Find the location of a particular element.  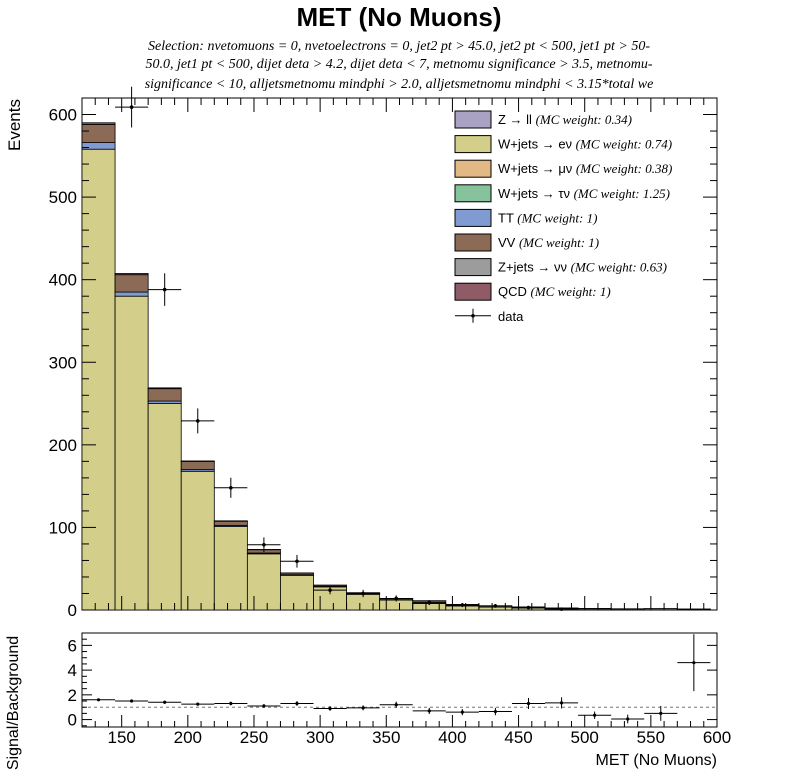

legend-weight-1: (MC weight: 0.74) is located at coordinates (624, 144).